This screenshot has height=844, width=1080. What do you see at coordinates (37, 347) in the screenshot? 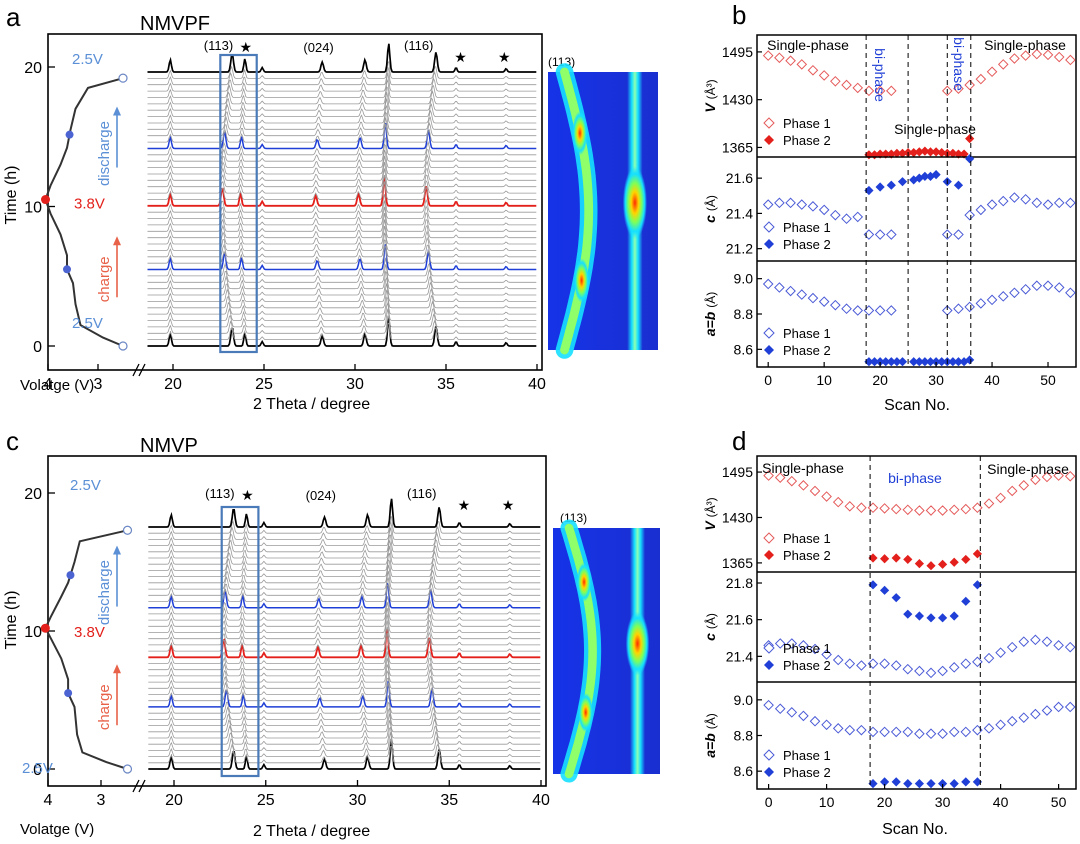
I see `time-tick-label: 0` at bounding box center [37, 347].